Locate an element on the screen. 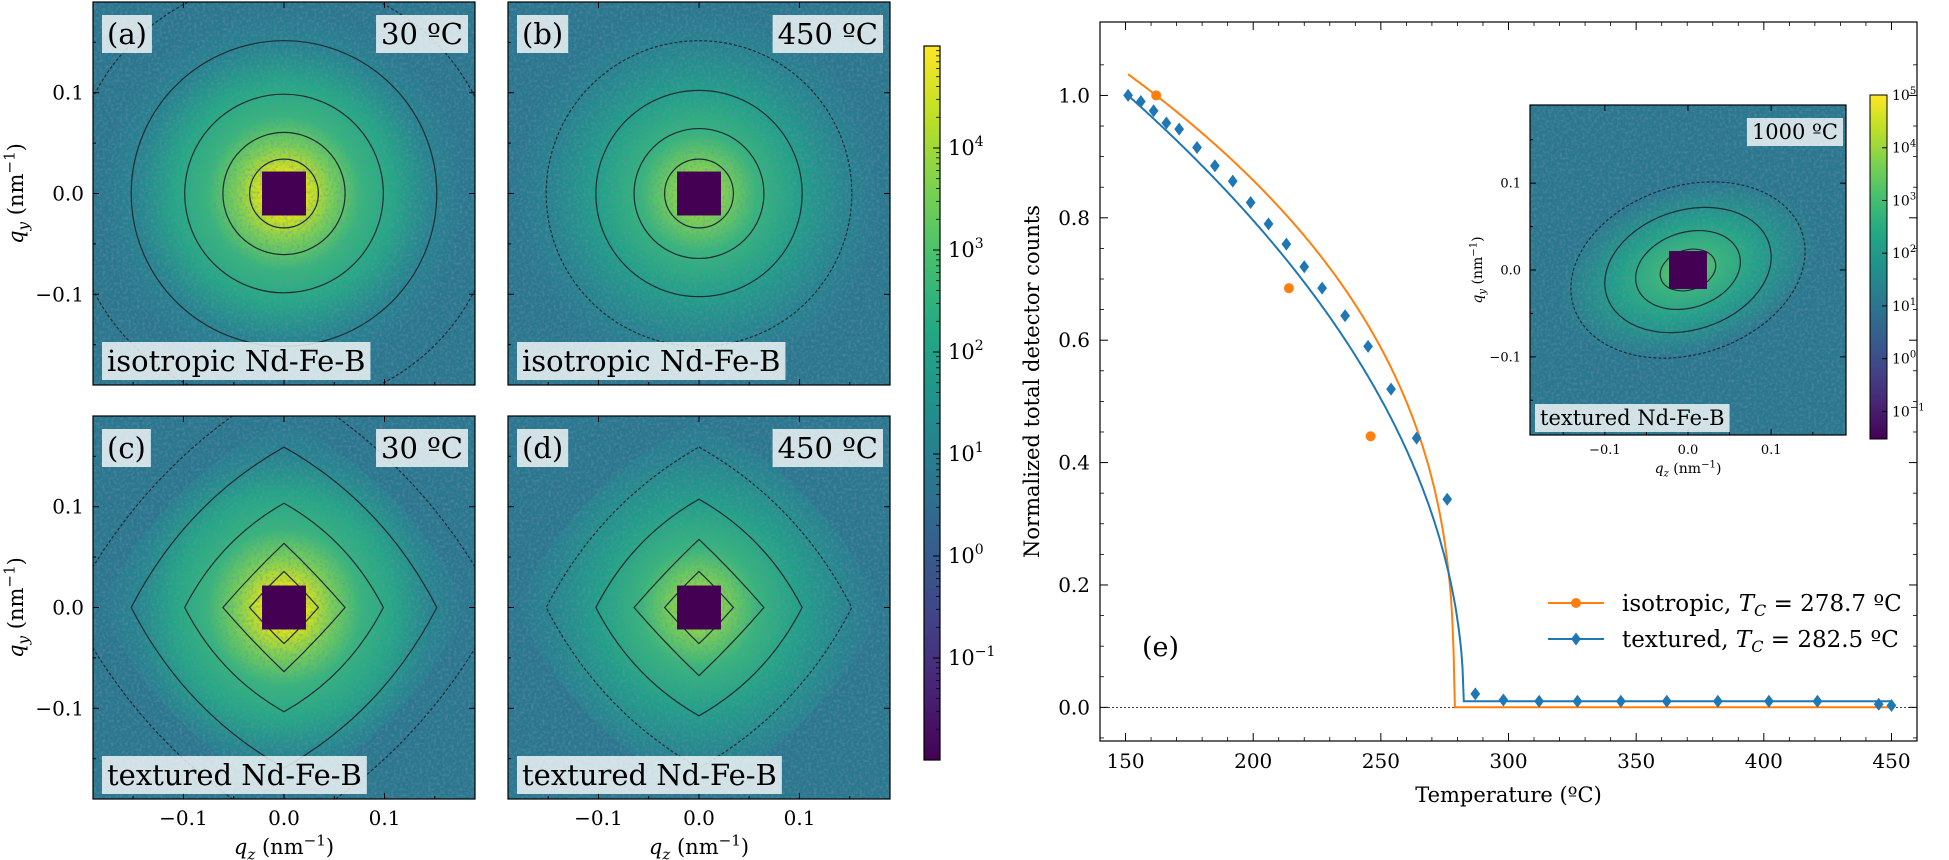 This screenshot has width=1949, height=860. svg-text: (c) is located at coordinates (126, 448).